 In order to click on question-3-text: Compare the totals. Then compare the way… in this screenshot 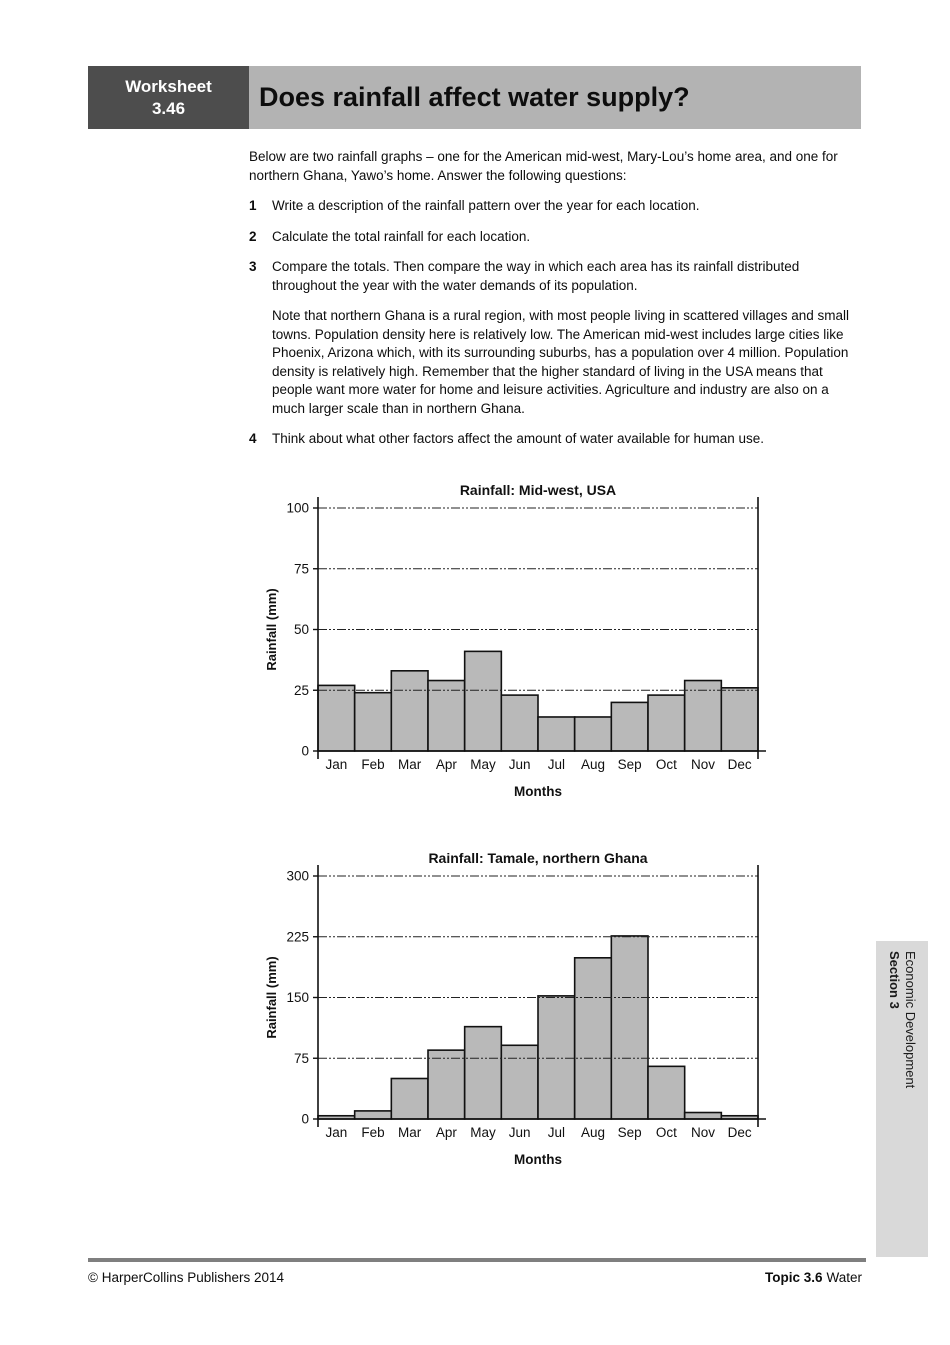, I will do `click(536, 276)`.